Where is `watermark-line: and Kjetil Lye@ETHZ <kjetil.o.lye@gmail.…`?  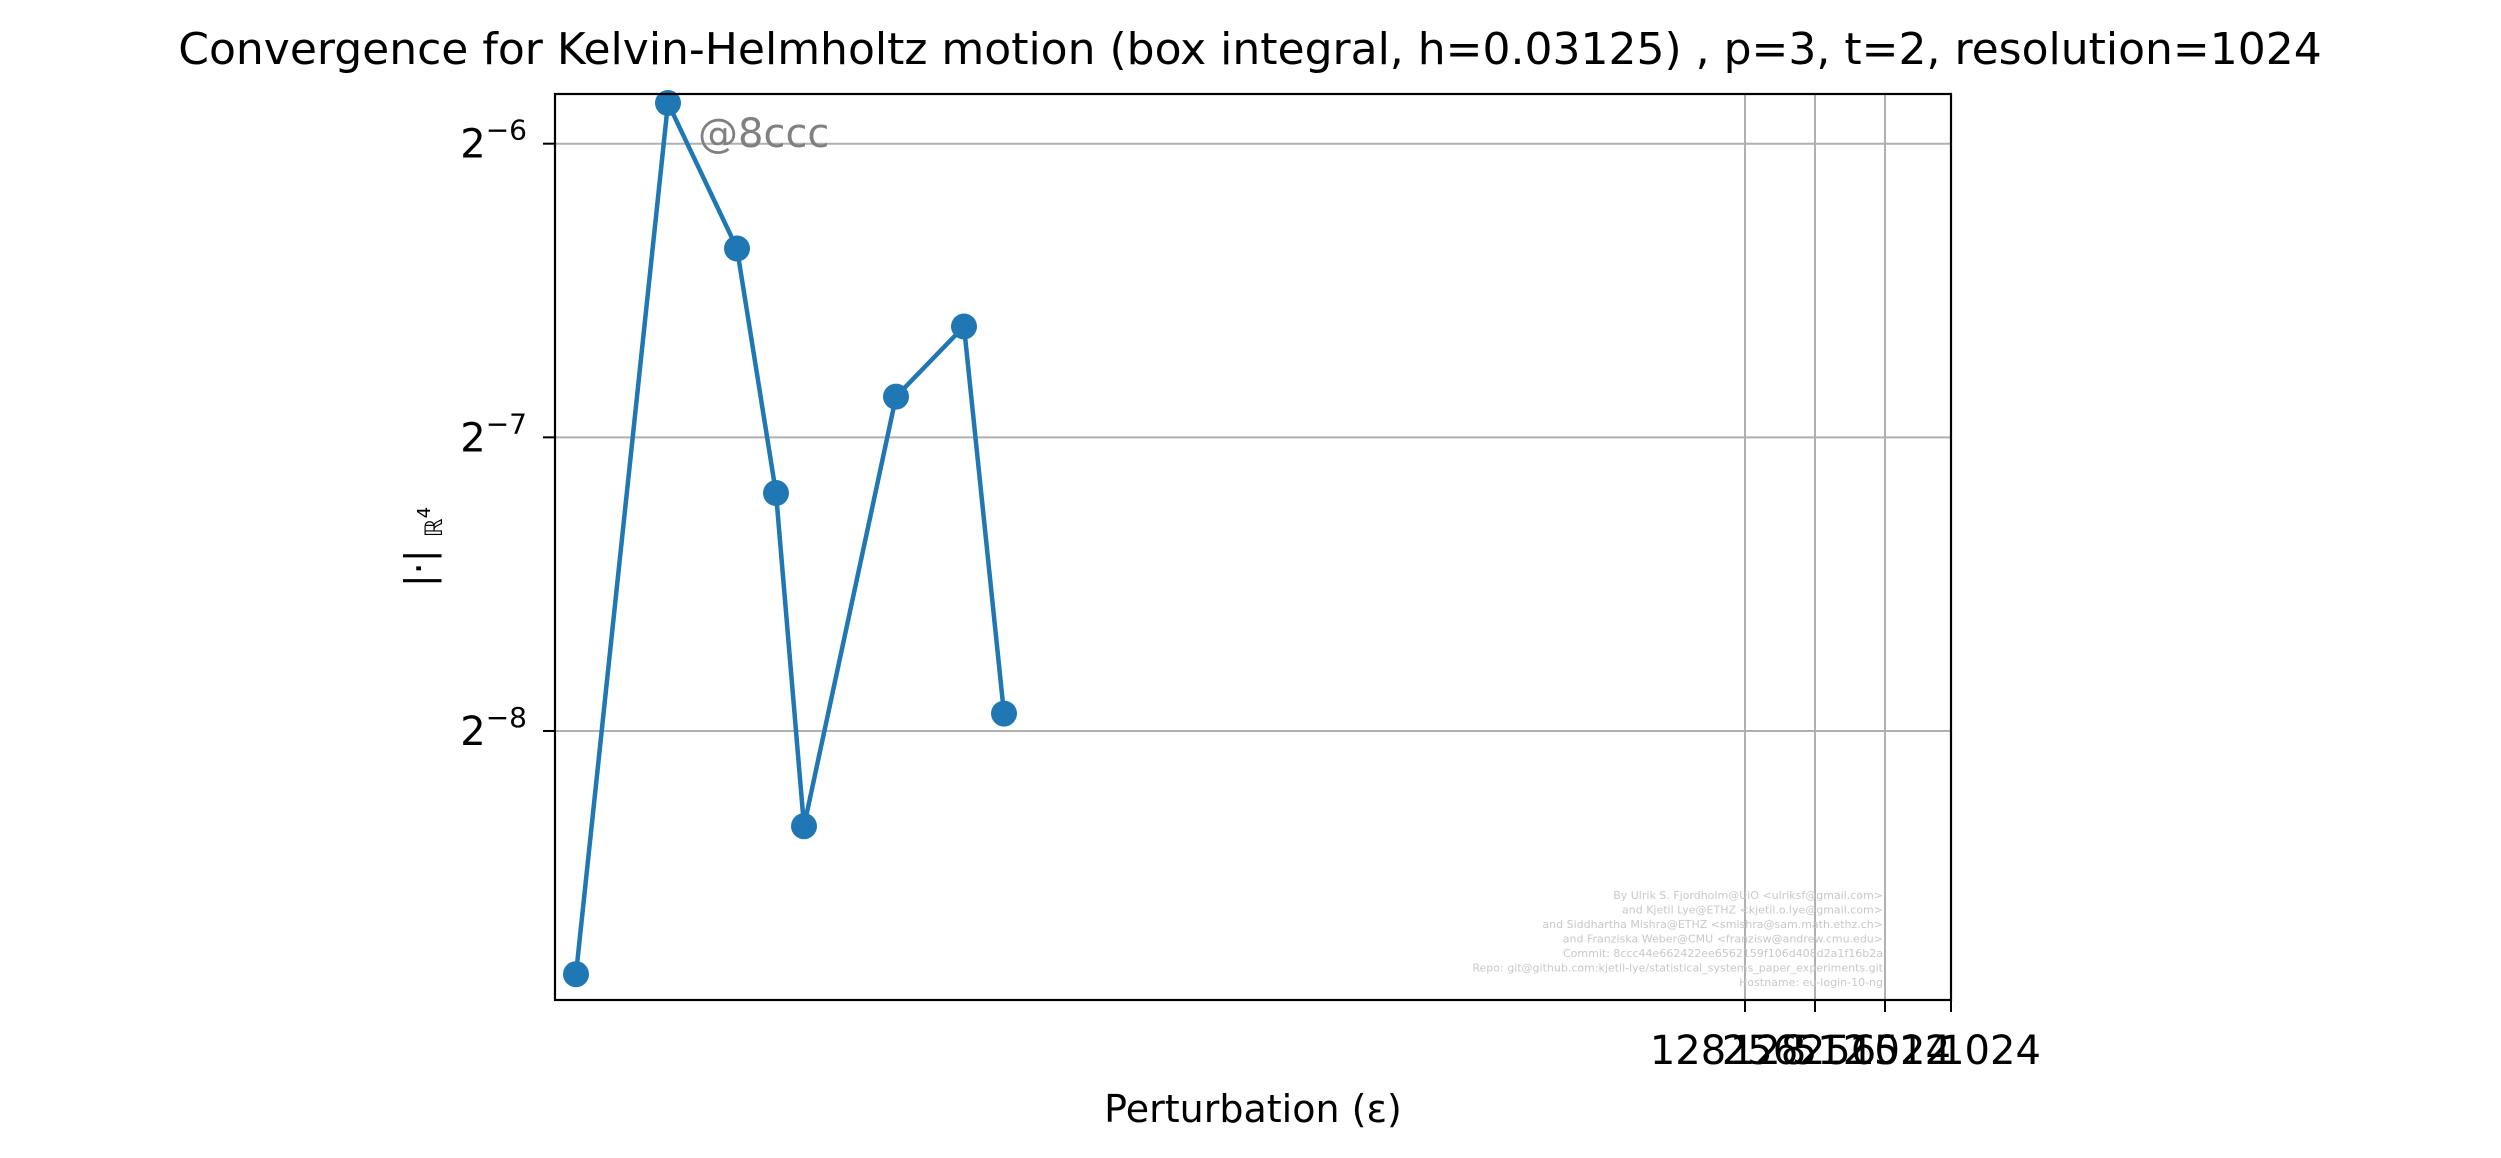 watermark-line: and Kjetil Lye@ETHZ <kjetil.o.lye@gmail.… is located at coordinates (1752, 910).